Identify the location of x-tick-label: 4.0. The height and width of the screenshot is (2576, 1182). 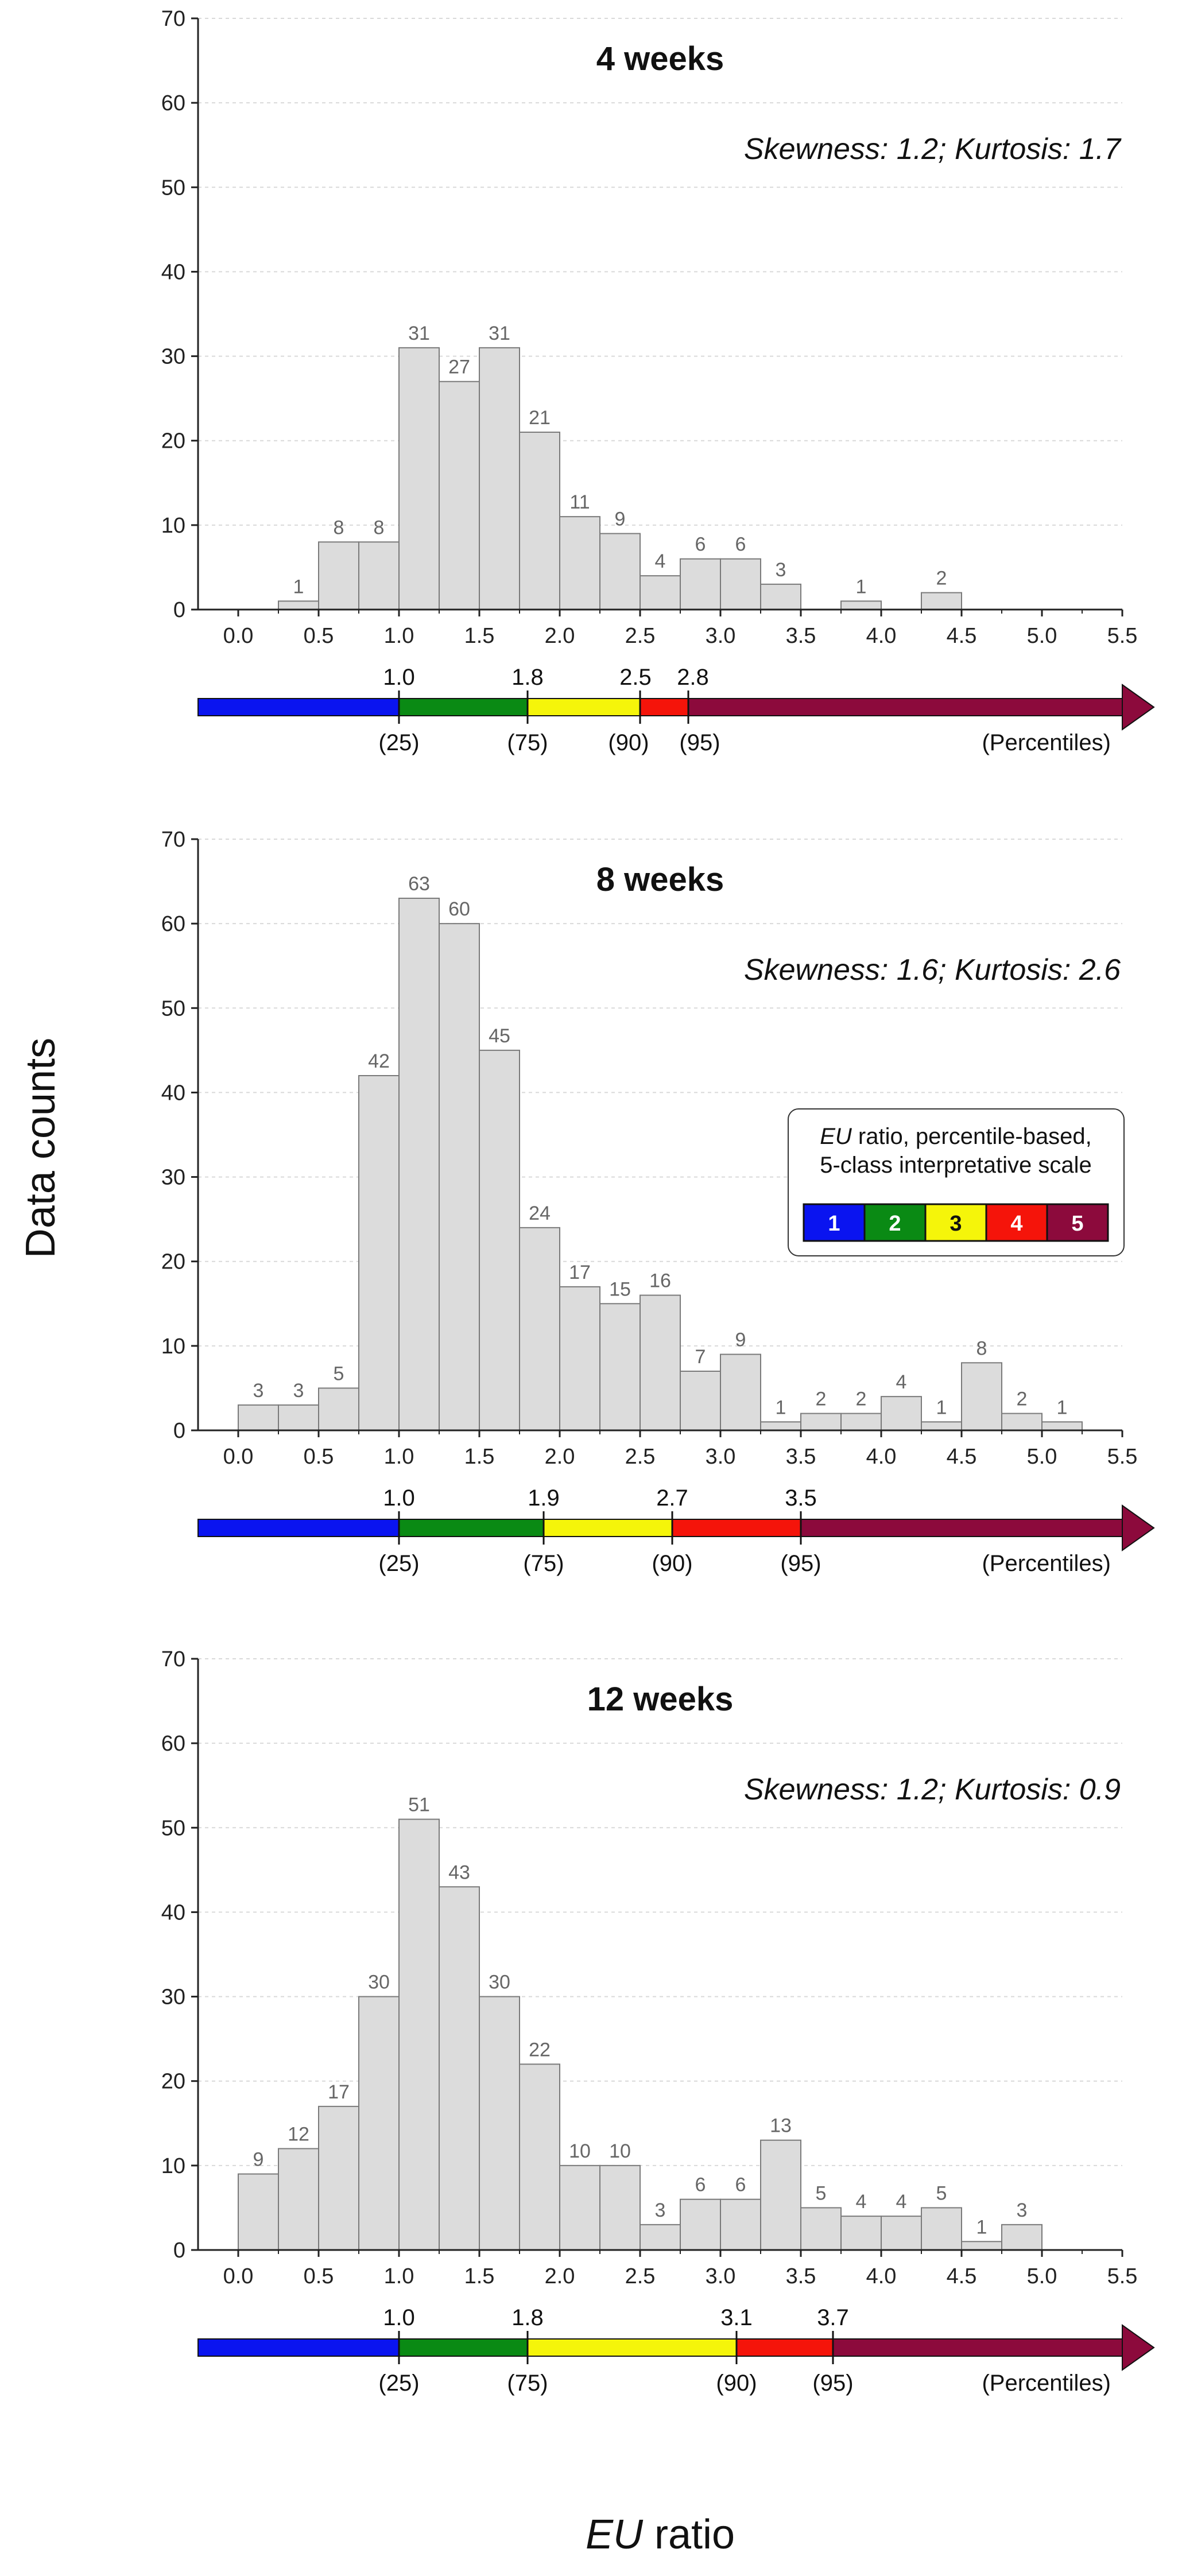
(882, 1457).